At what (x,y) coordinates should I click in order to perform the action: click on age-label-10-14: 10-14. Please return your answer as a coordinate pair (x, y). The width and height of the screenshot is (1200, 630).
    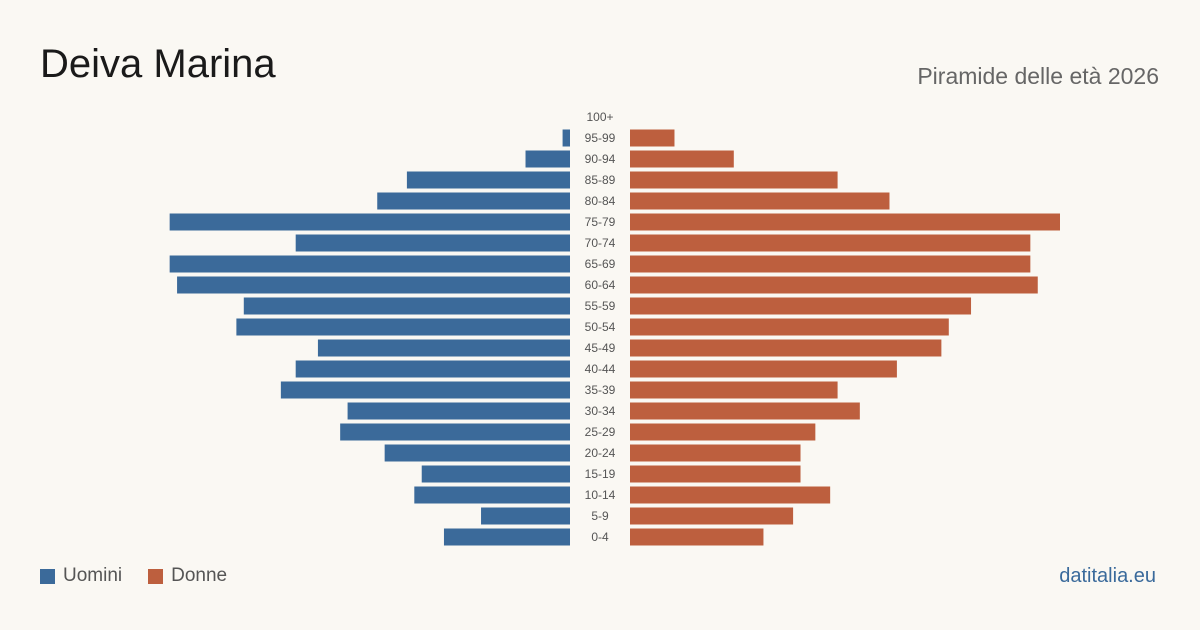
    Looking at the image, I should click on (600, 495).